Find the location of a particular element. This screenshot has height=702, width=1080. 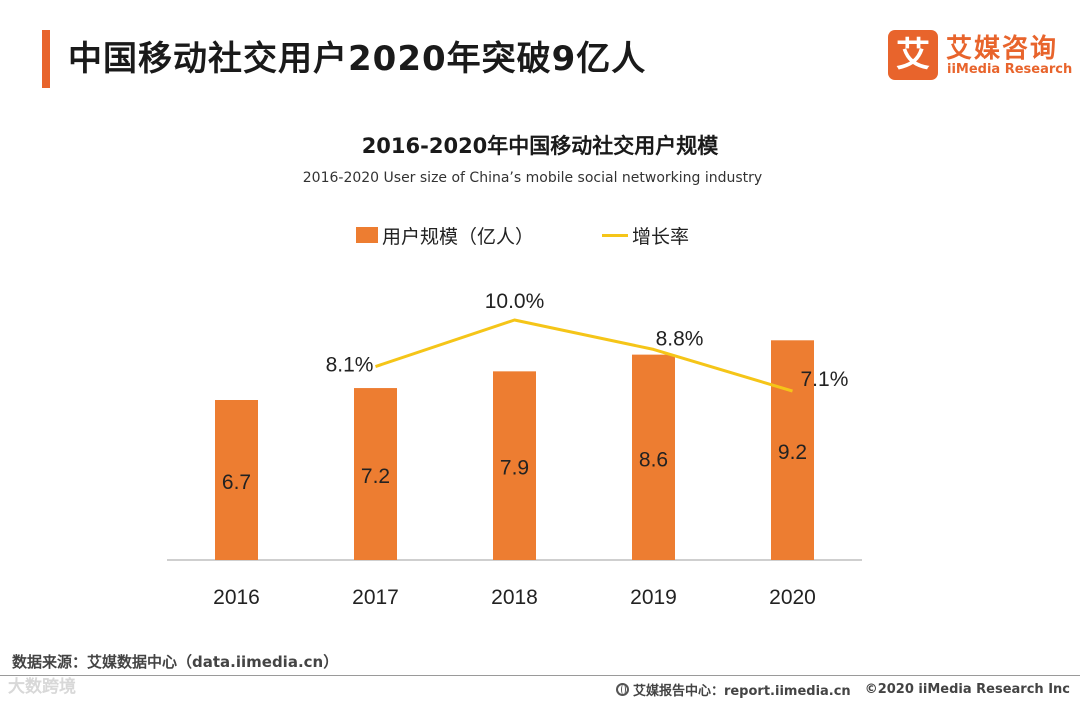

bar-label-2018: 7.9 is located at coordinates (514, 468).